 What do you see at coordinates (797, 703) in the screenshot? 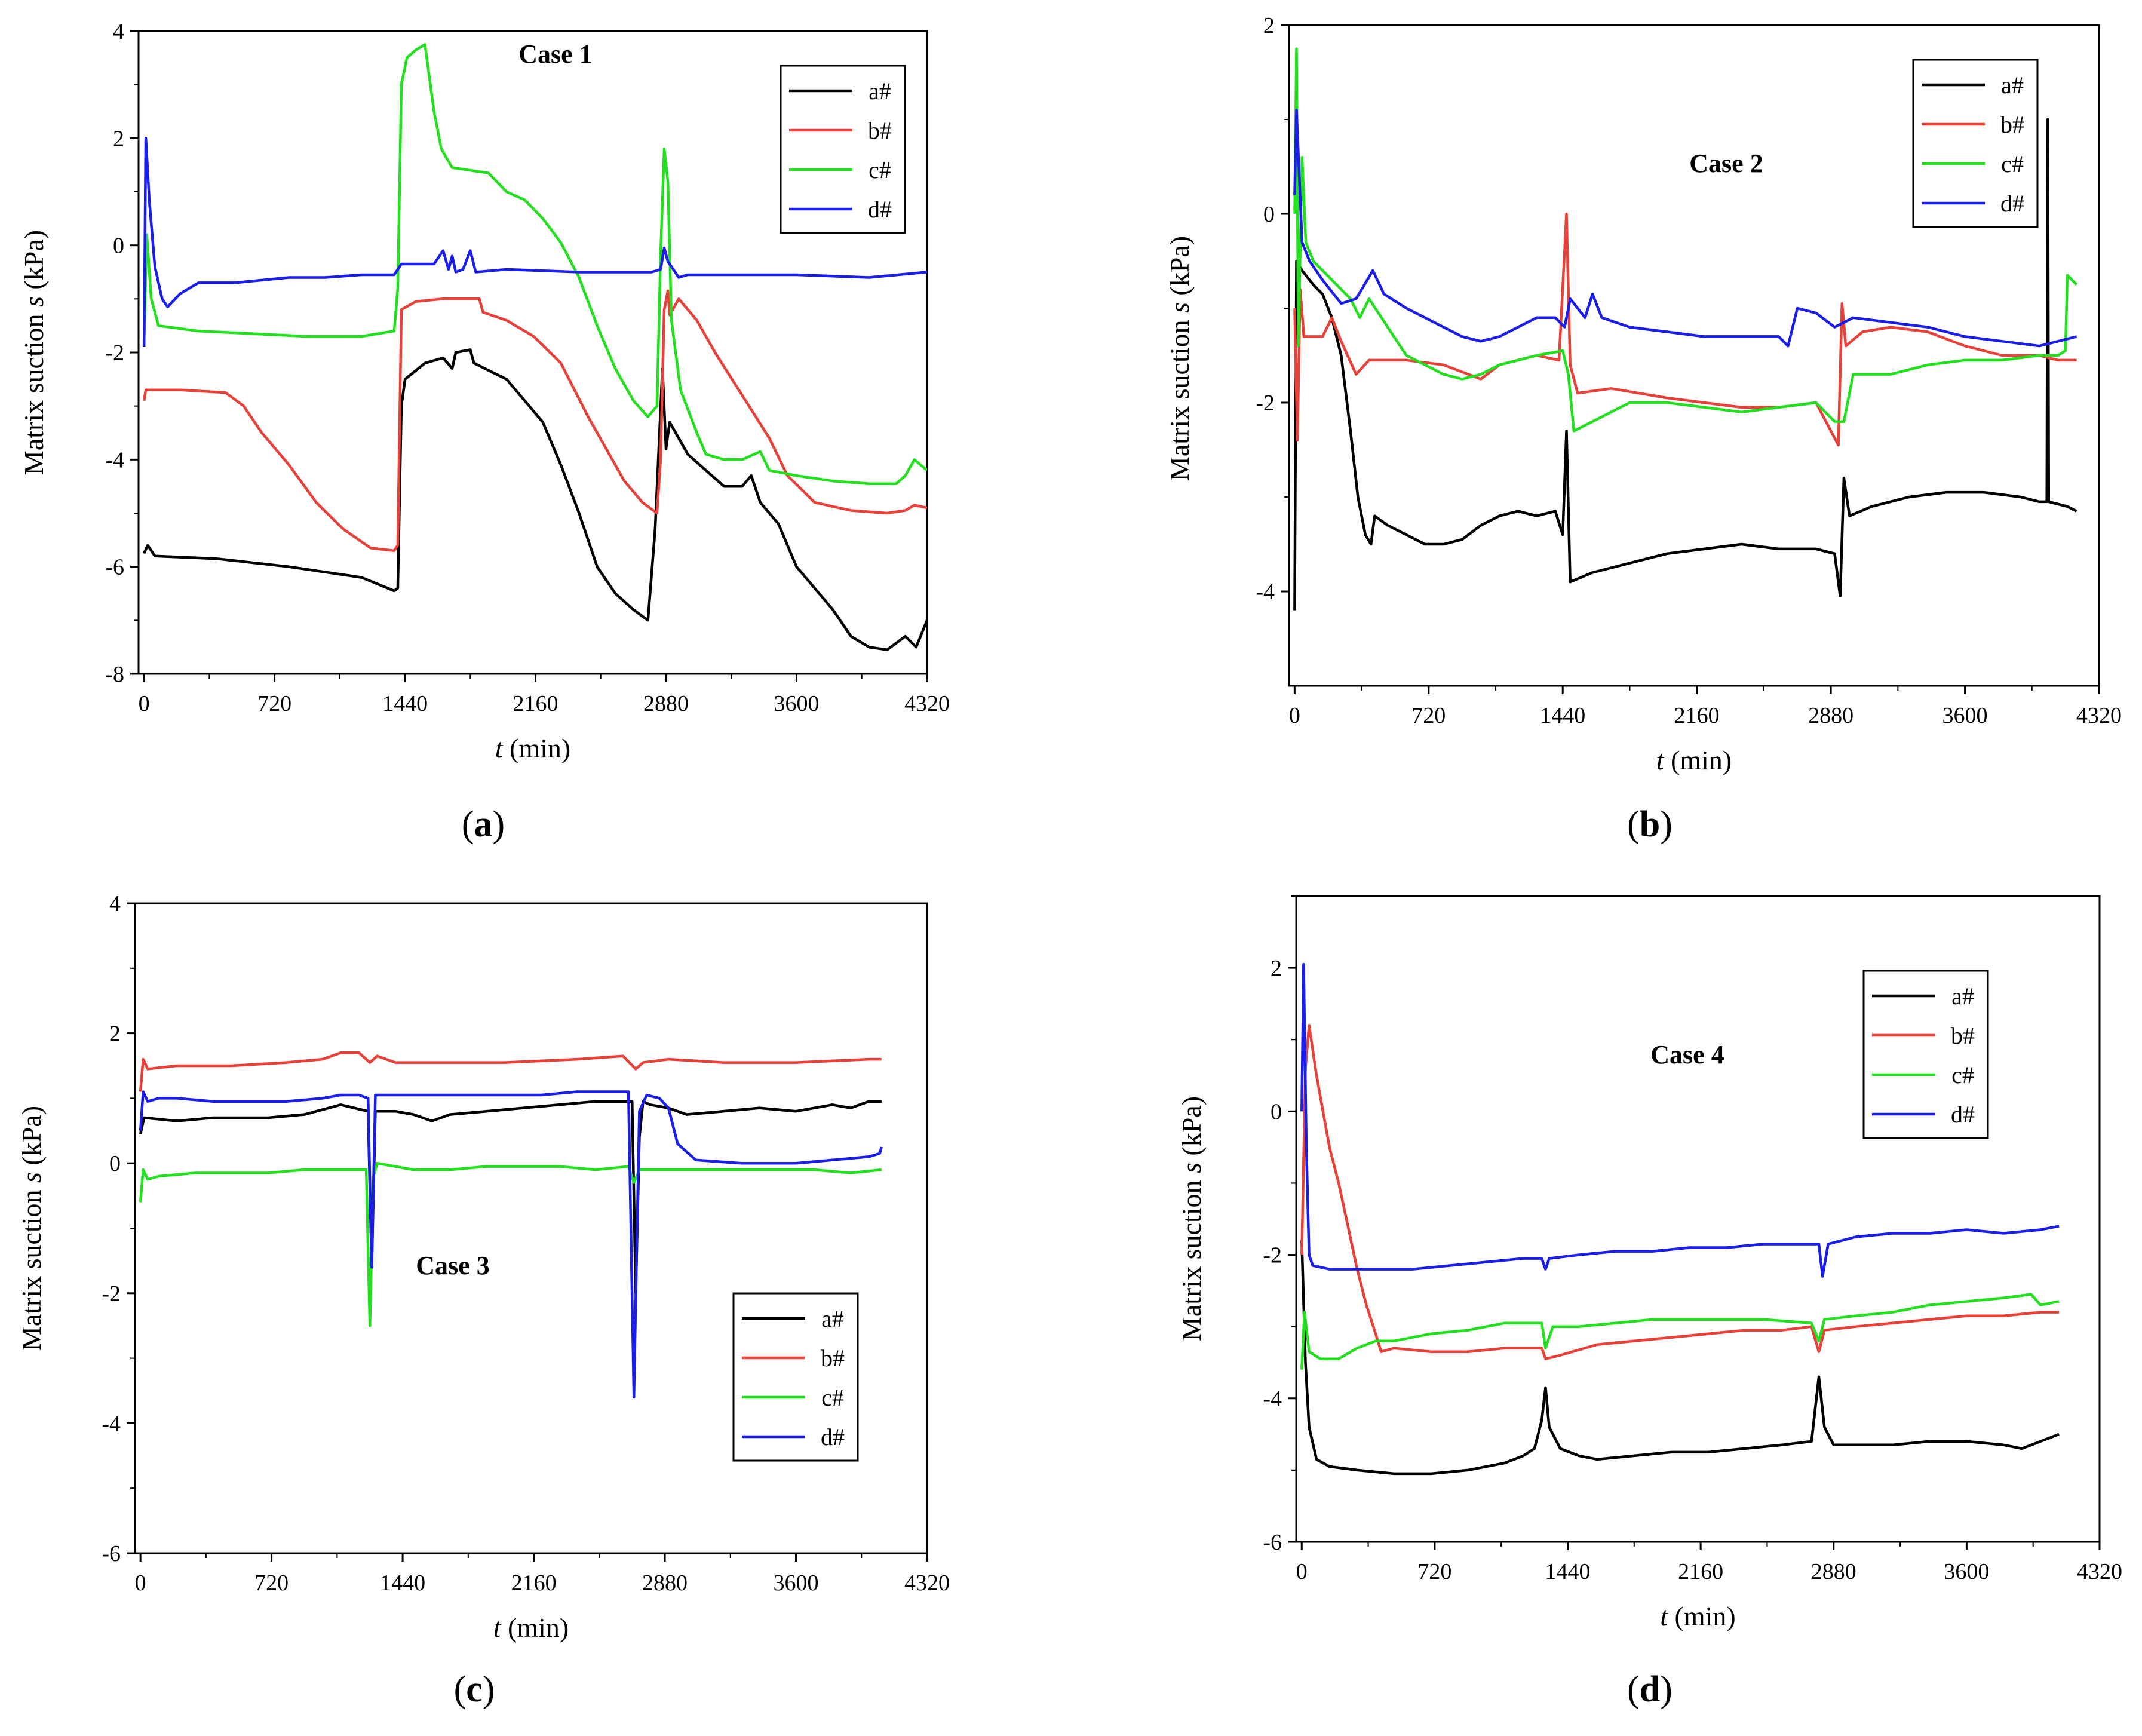
I see `x-tick-label: 3600` at bounding box center [797, 703].